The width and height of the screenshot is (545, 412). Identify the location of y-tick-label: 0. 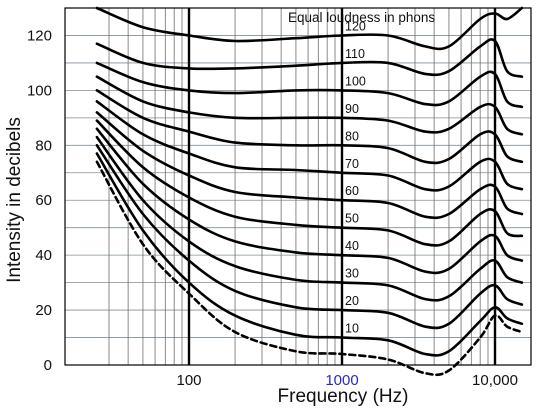
(48, 365).